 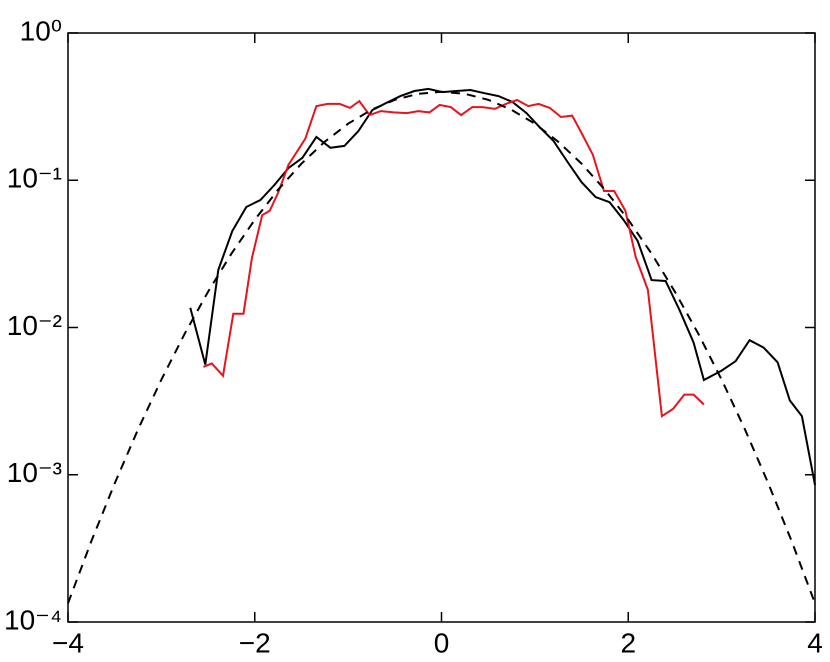 What do you see at coordinates (34, 178) in the screenshot?
I see `y-tick-label: 10⁻¹` at bounding box center [34, 178].